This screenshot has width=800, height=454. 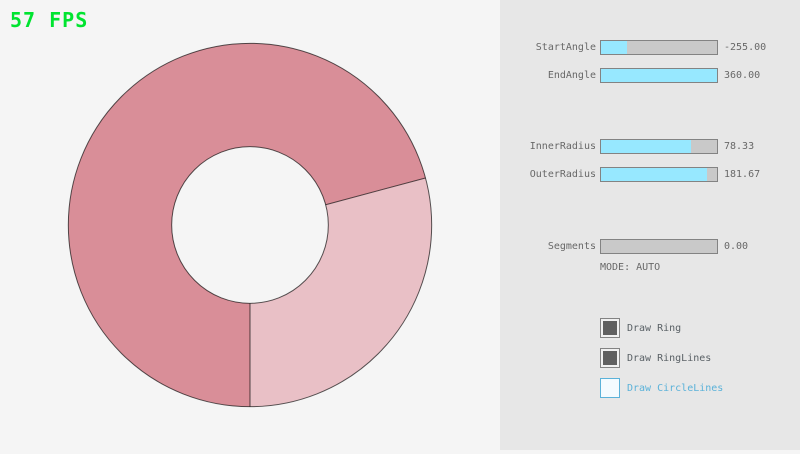 I want to click on fps-counter: 57 FPS, so click(x=49, y=20).